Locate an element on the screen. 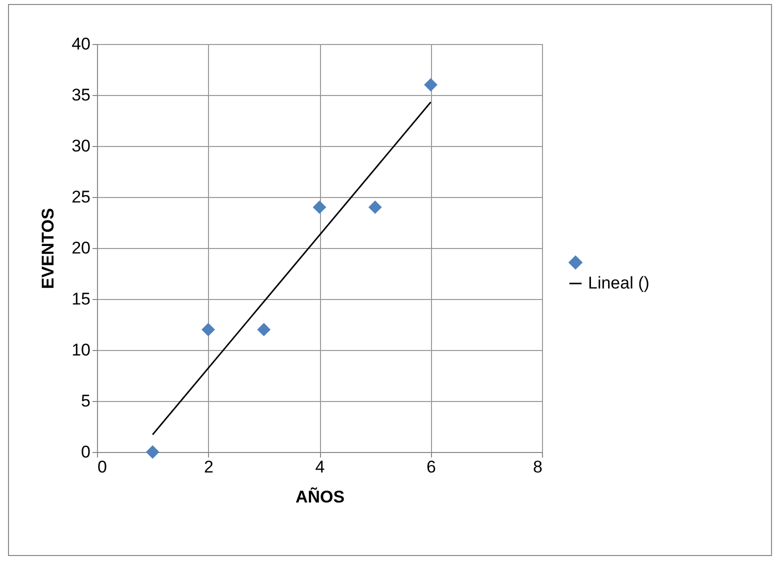  x-tick-label: 8 is located at coordinates (537, 467).